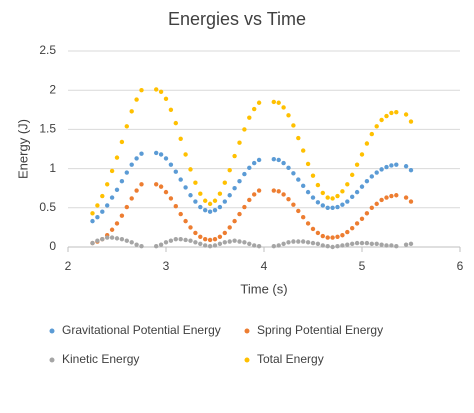  Describe the element at coordinates (100, 359) in the screenshot. I see `legend-label: Kinetic Energy` at that location.